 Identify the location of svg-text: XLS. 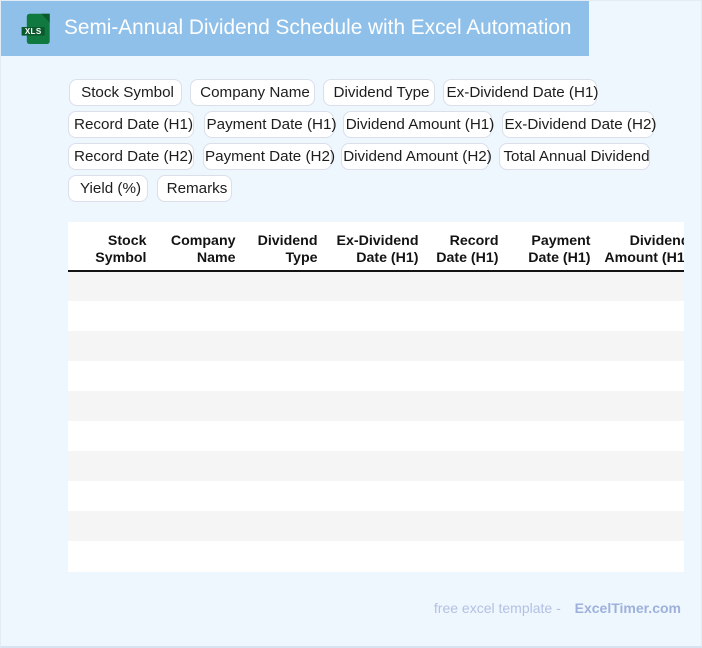
(33, 31).